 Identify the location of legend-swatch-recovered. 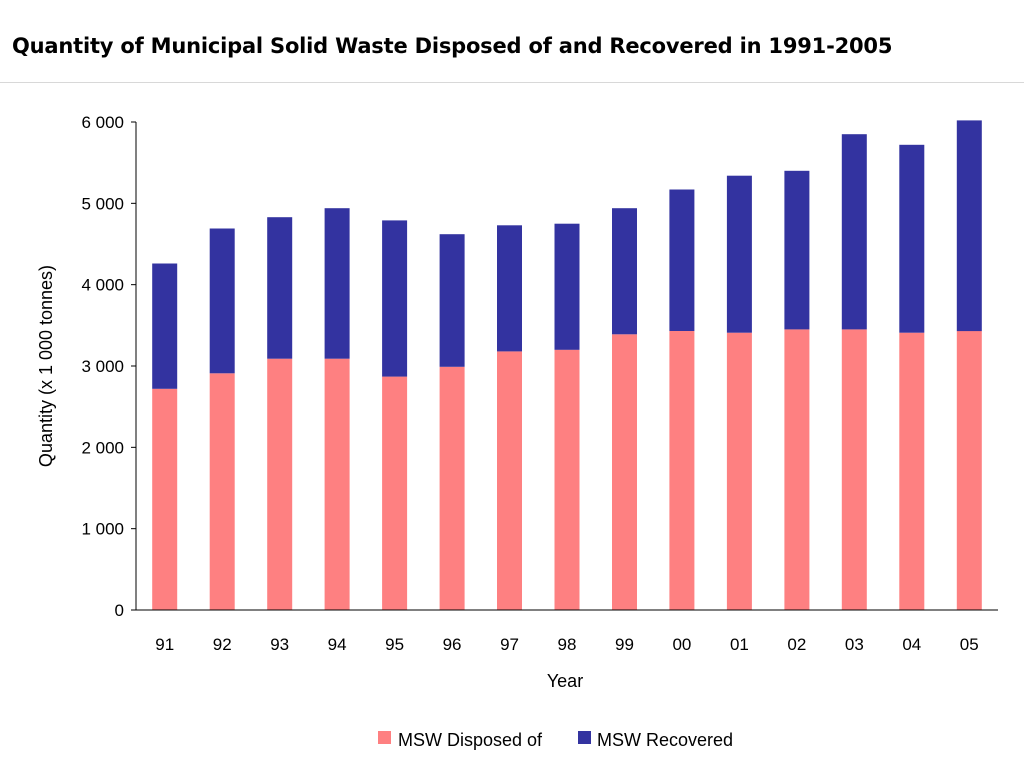
(584, 737).